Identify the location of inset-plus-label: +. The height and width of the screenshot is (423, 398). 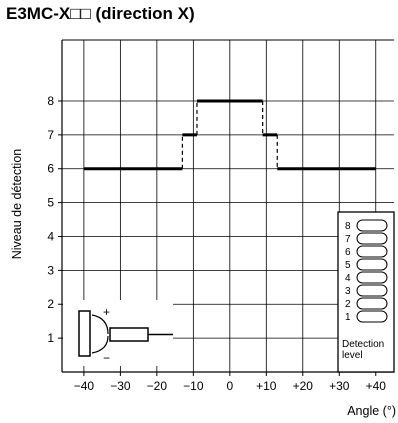
(106, 312).